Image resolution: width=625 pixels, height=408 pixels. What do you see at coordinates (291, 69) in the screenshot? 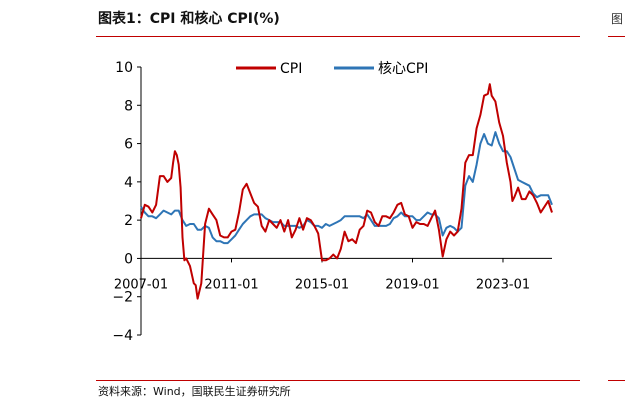
I see `legend-label: CPI` at bounding box center [291, 69].